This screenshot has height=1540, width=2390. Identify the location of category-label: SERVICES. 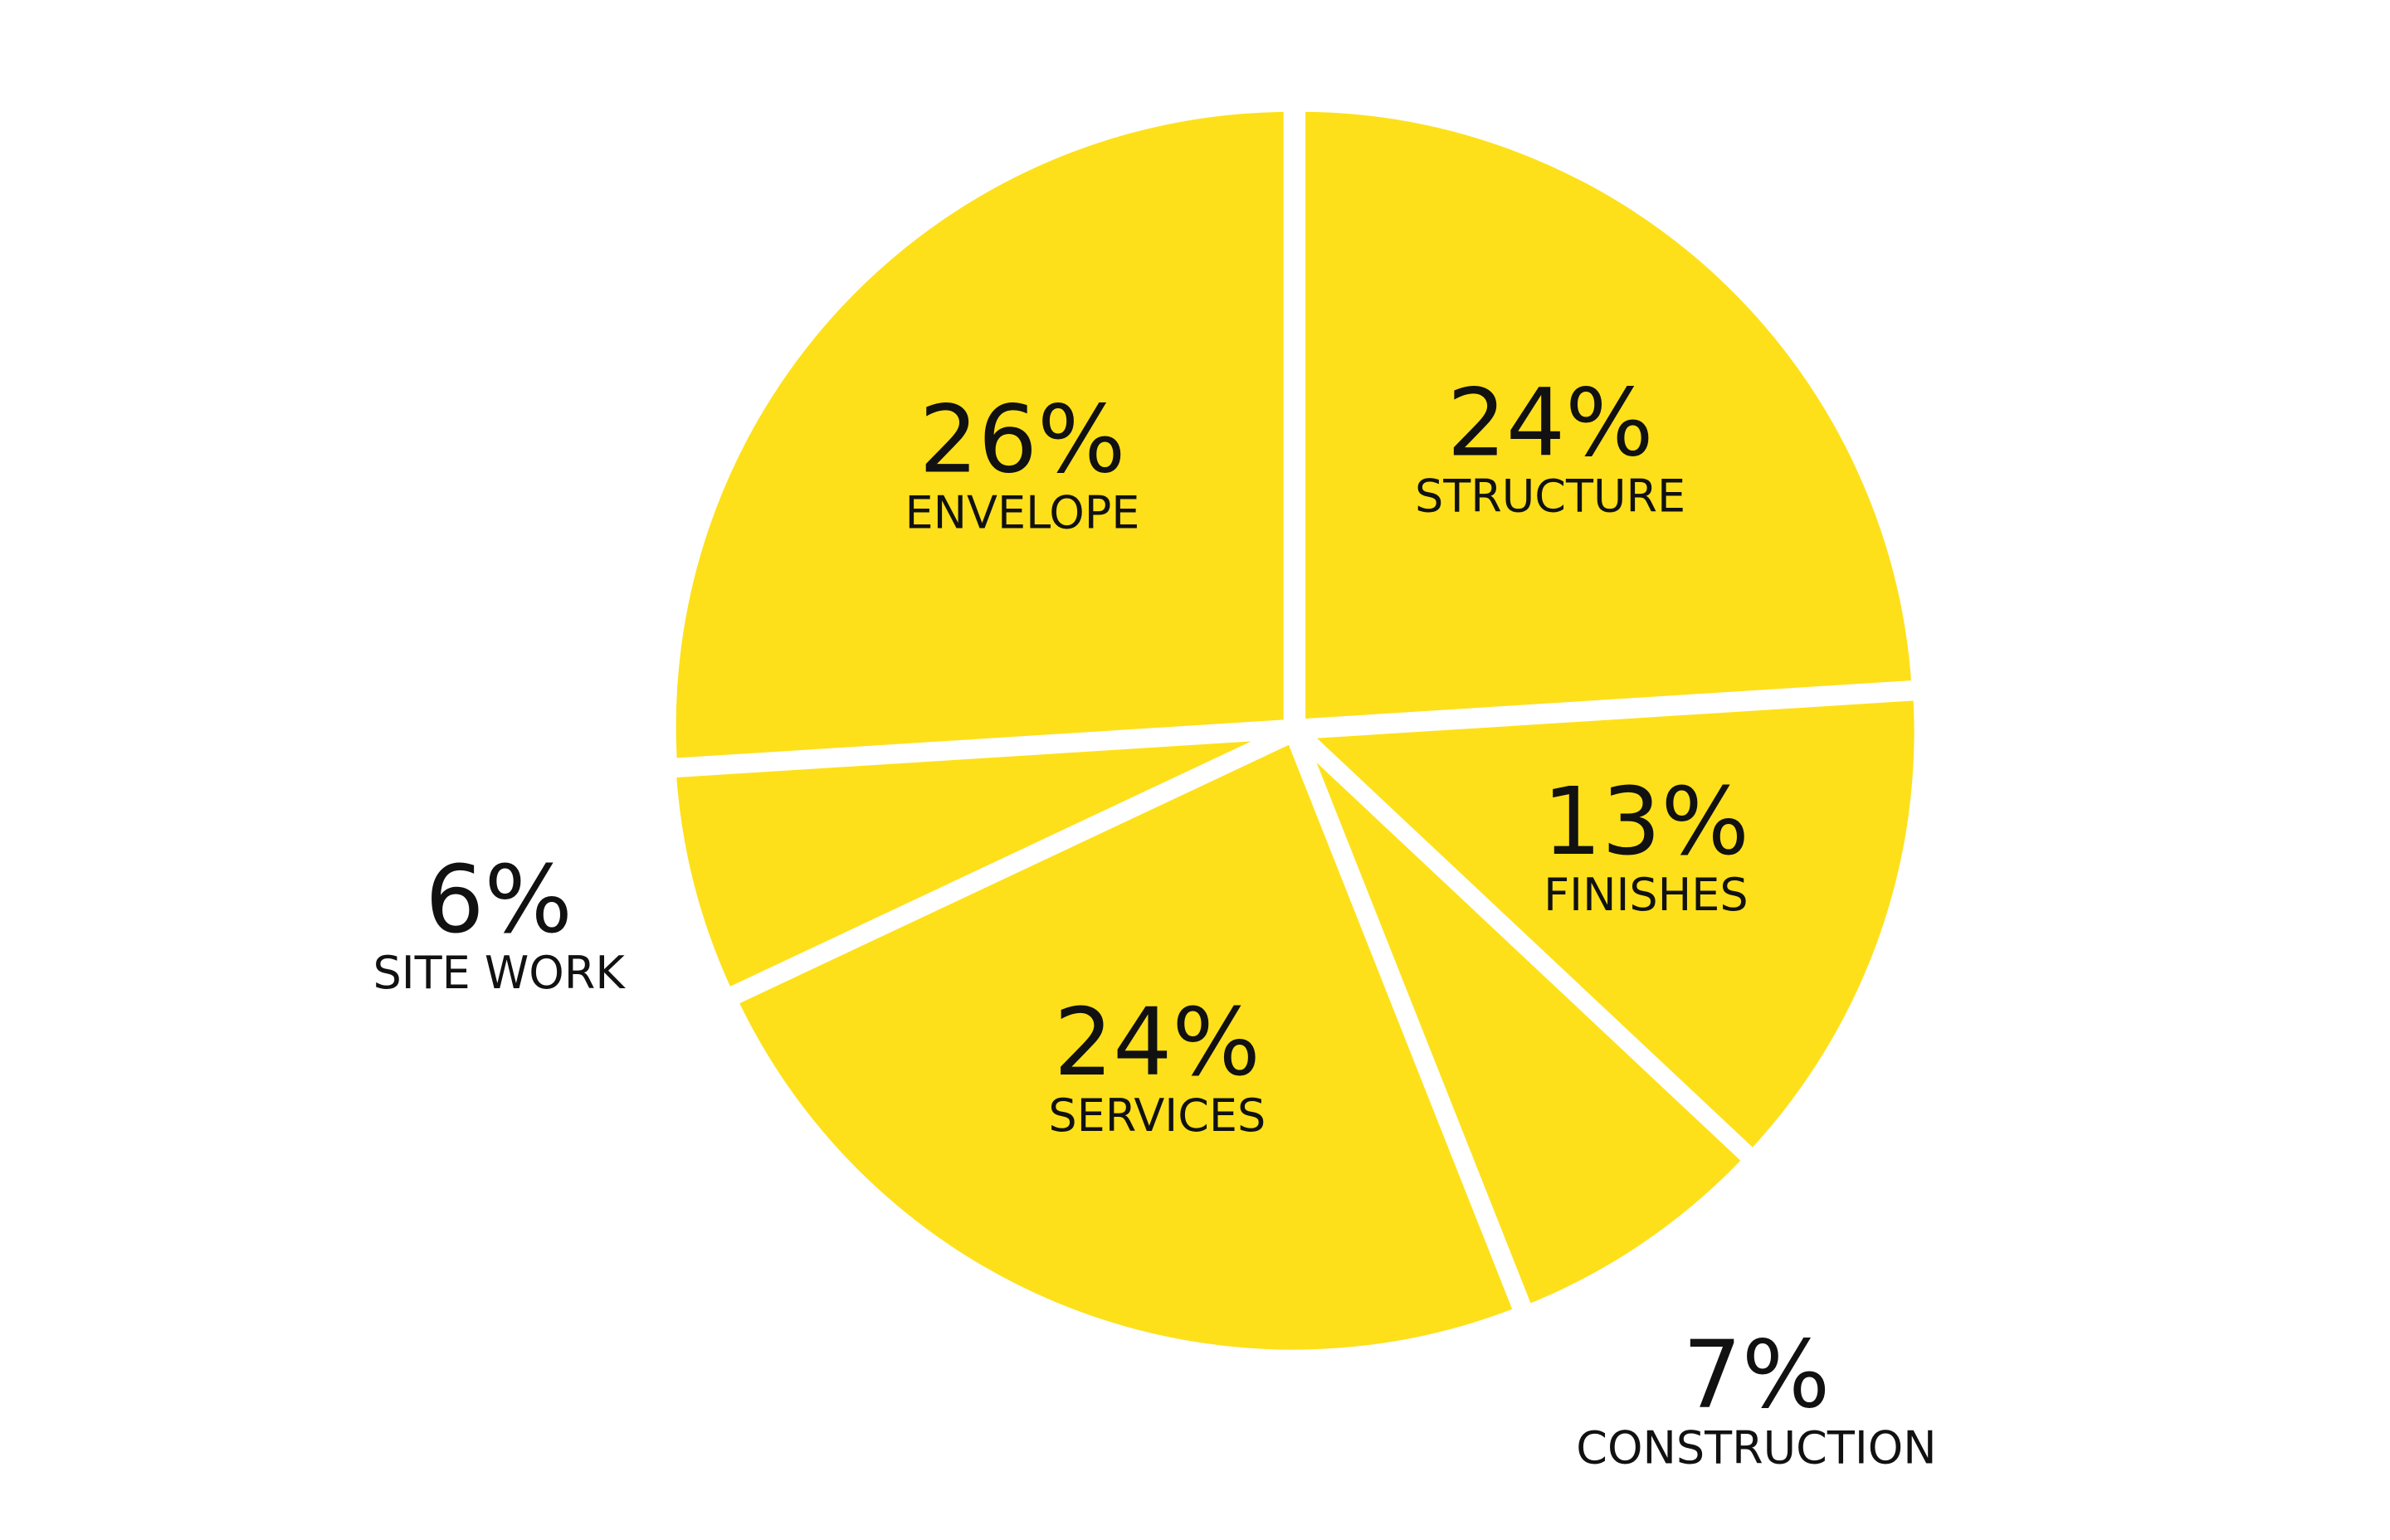
(1157, 1115).